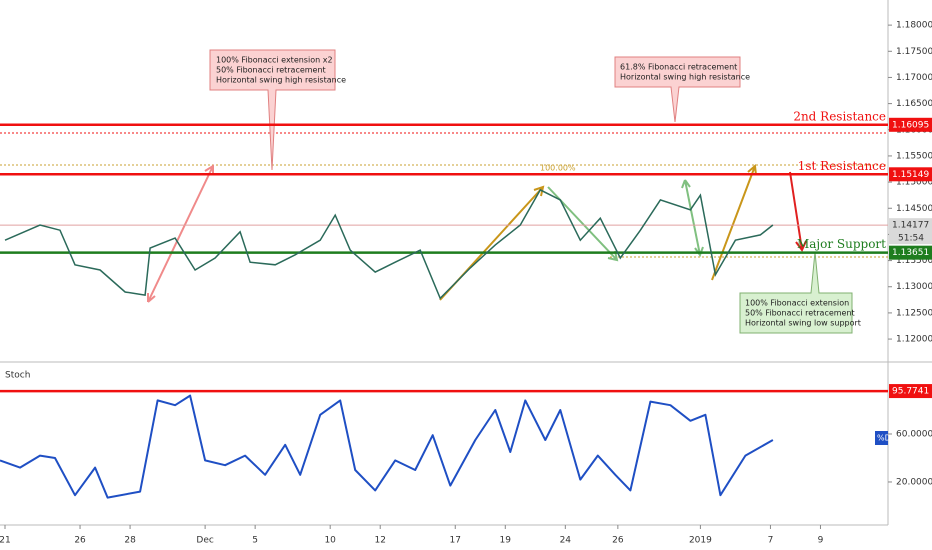 The image size is (932, 550). What do you see at coordinates (910, 231) in the screenshot?
I see `last-price-tag` at bounding box center [910, 231].